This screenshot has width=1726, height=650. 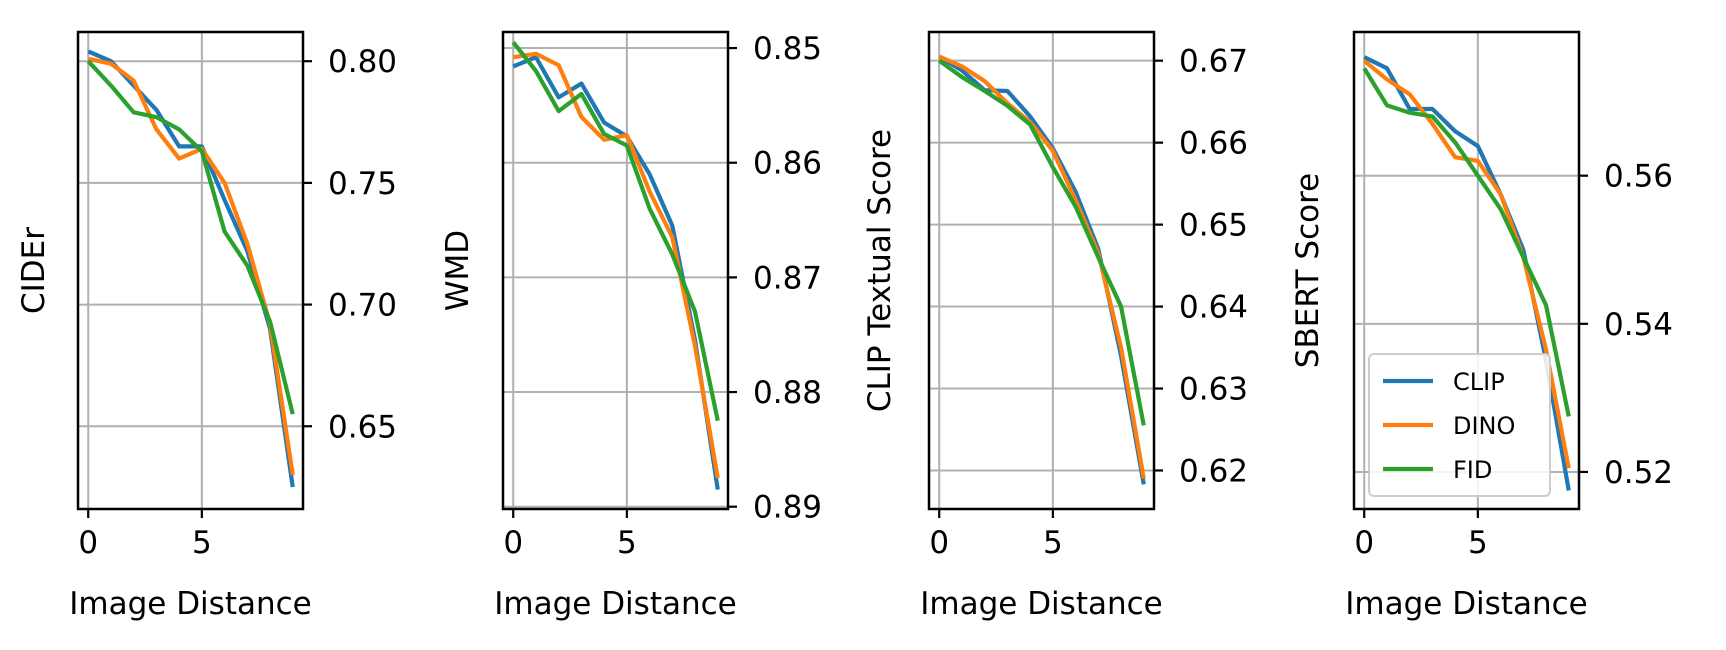 I want to click on y-axis-title: CLIP Textual Score, so click(x=880, y=270).